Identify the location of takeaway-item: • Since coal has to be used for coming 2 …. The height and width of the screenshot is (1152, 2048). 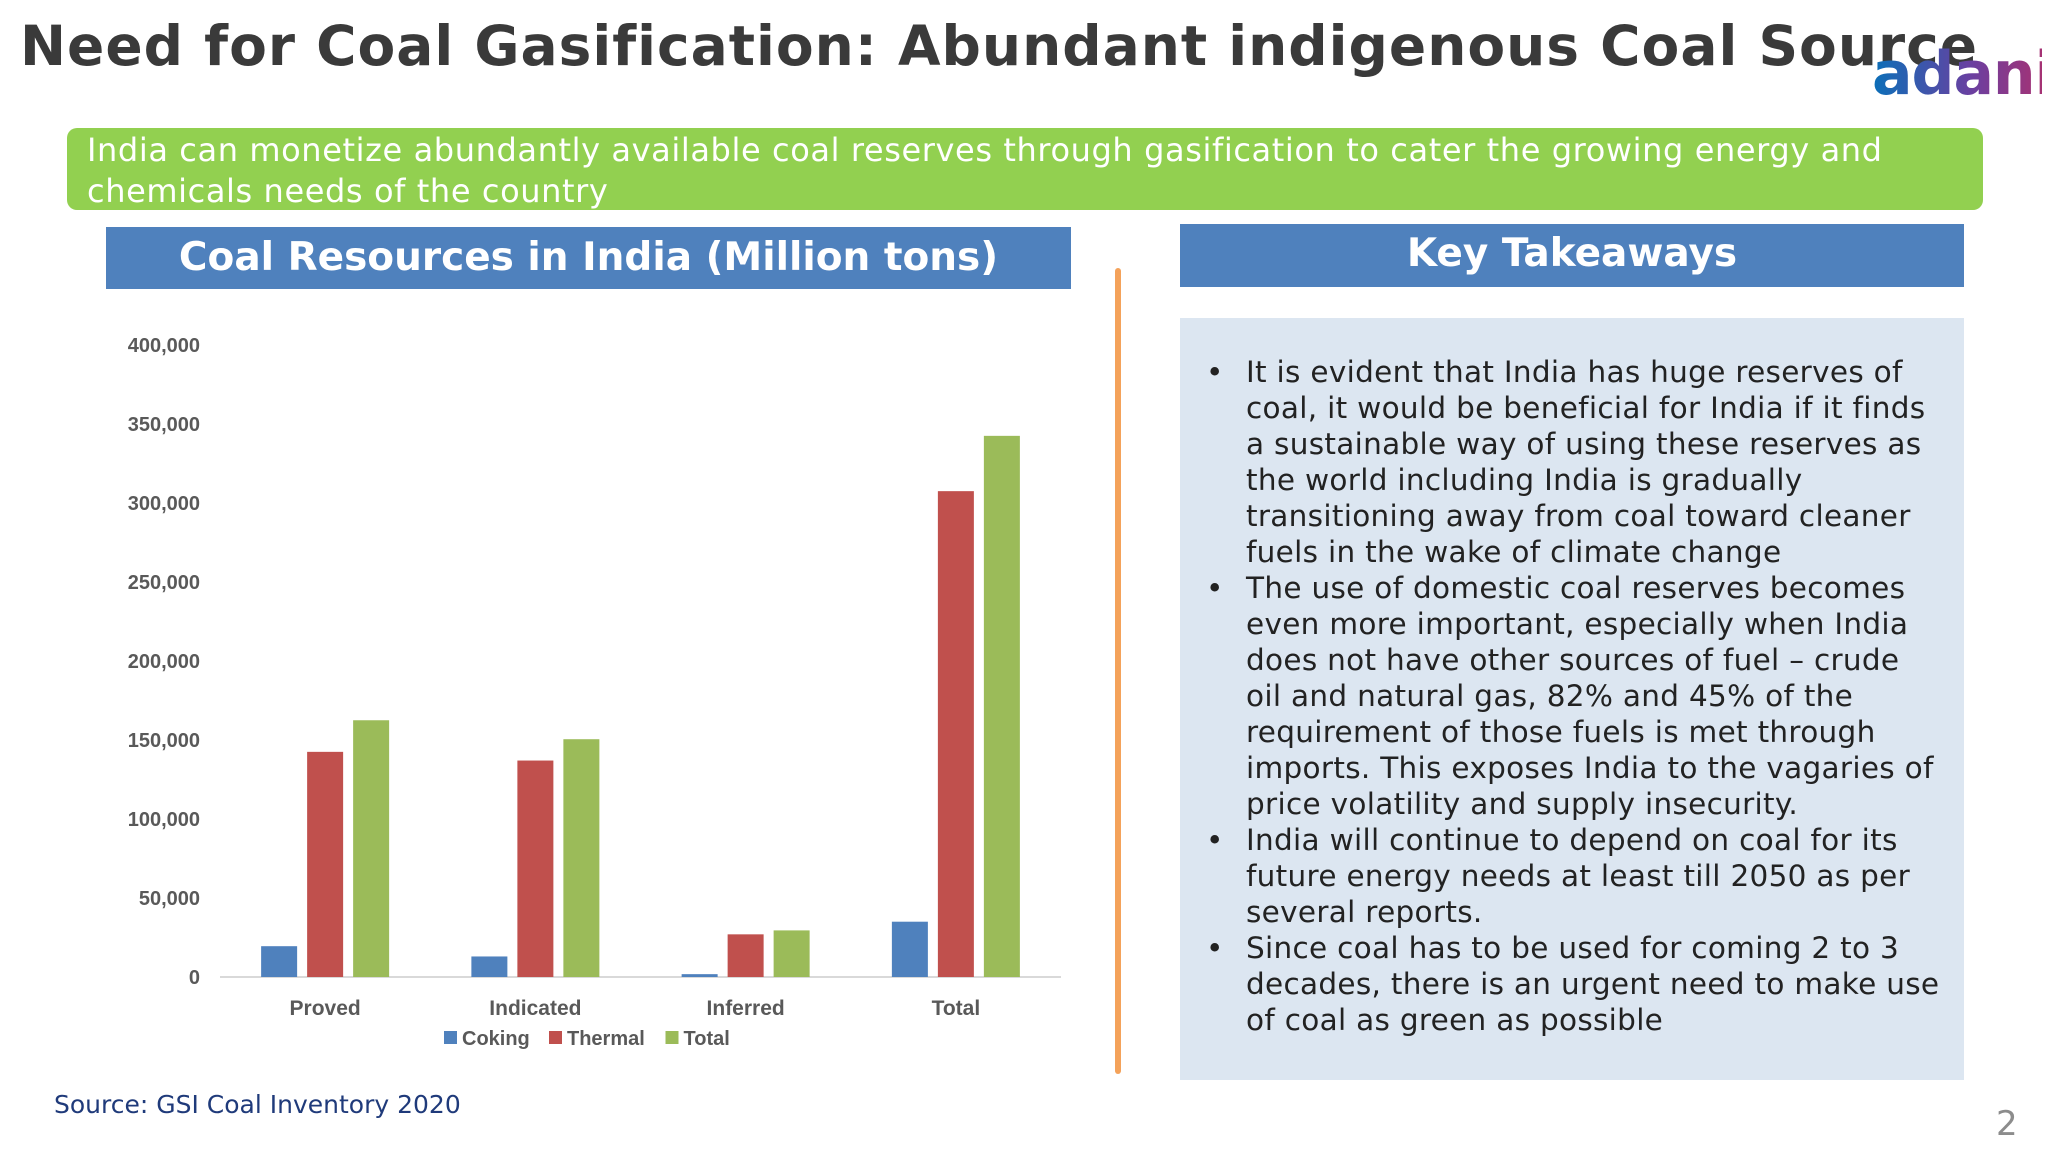
(1568, 984).